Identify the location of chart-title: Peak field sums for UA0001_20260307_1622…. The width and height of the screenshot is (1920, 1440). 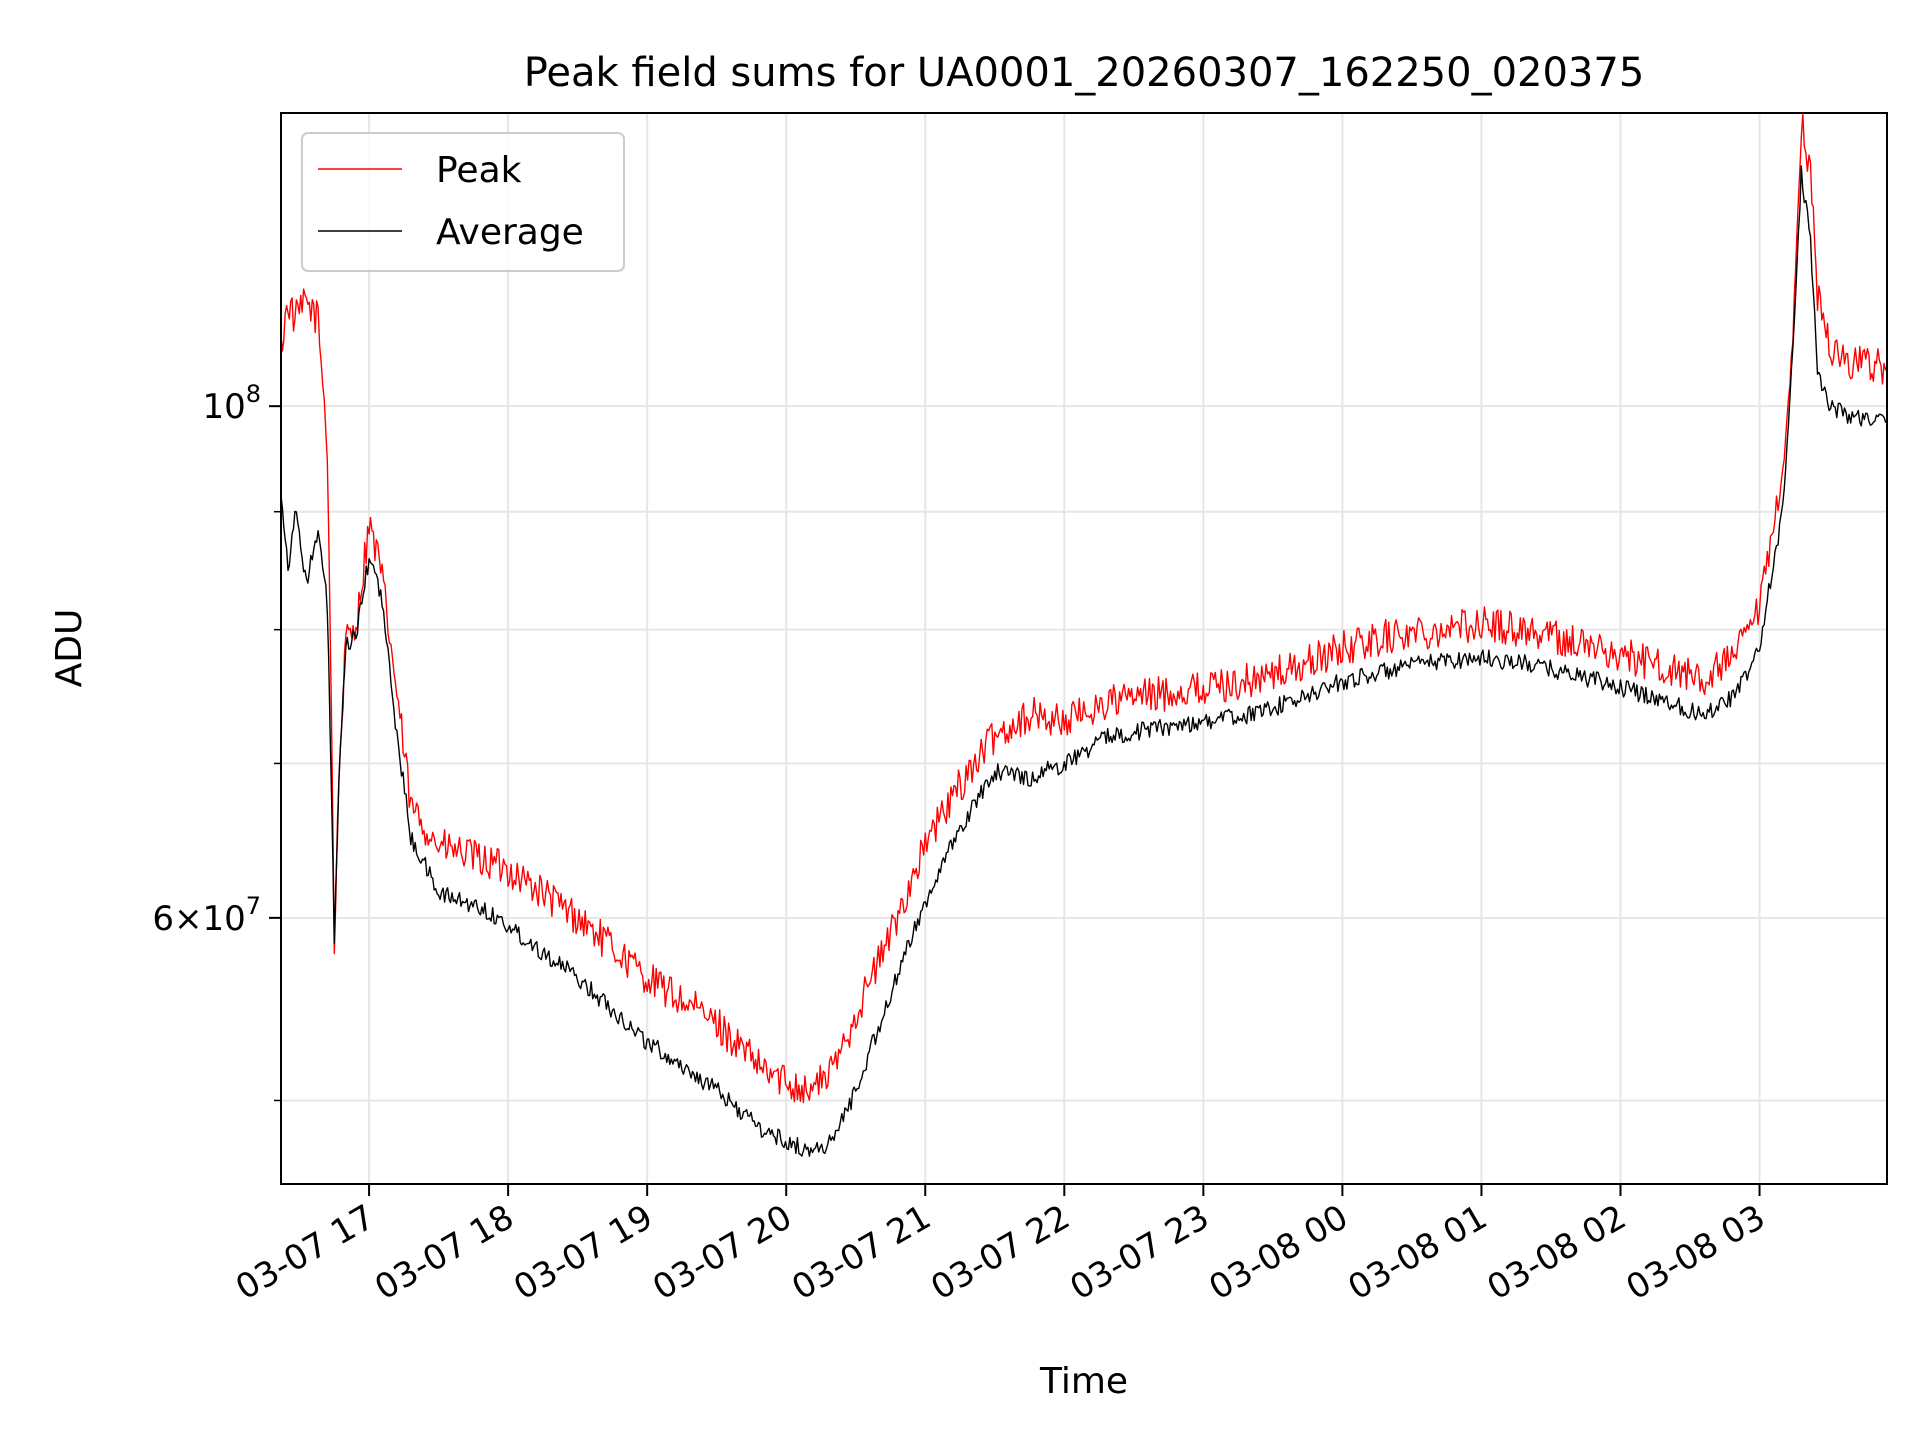
(1084, 73).